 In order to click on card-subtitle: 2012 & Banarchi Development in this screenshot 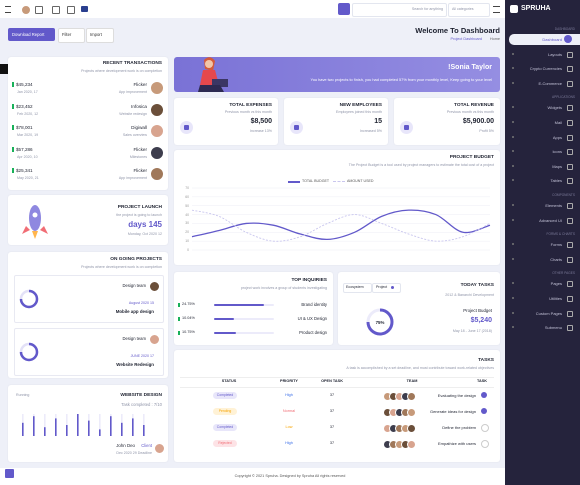, I will do `click(469, 295)`.